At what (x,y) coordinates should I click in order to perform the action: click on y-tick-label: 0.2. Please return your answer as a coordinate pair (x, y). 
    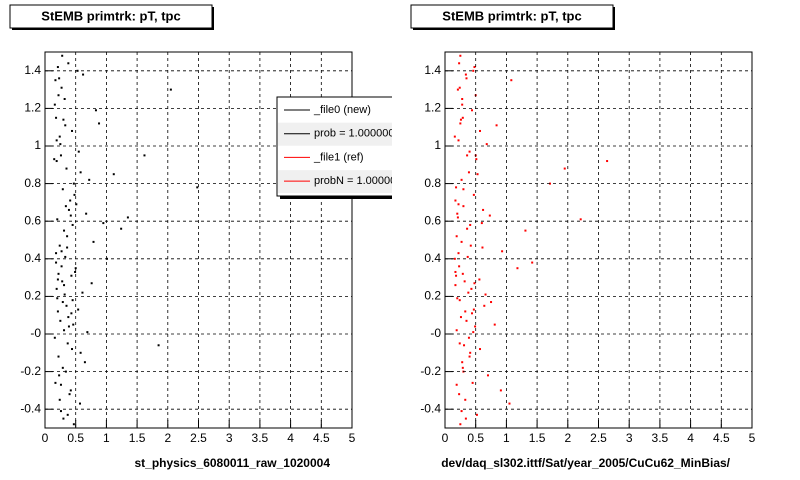
    Looking at the image, I should click on (32, 296).